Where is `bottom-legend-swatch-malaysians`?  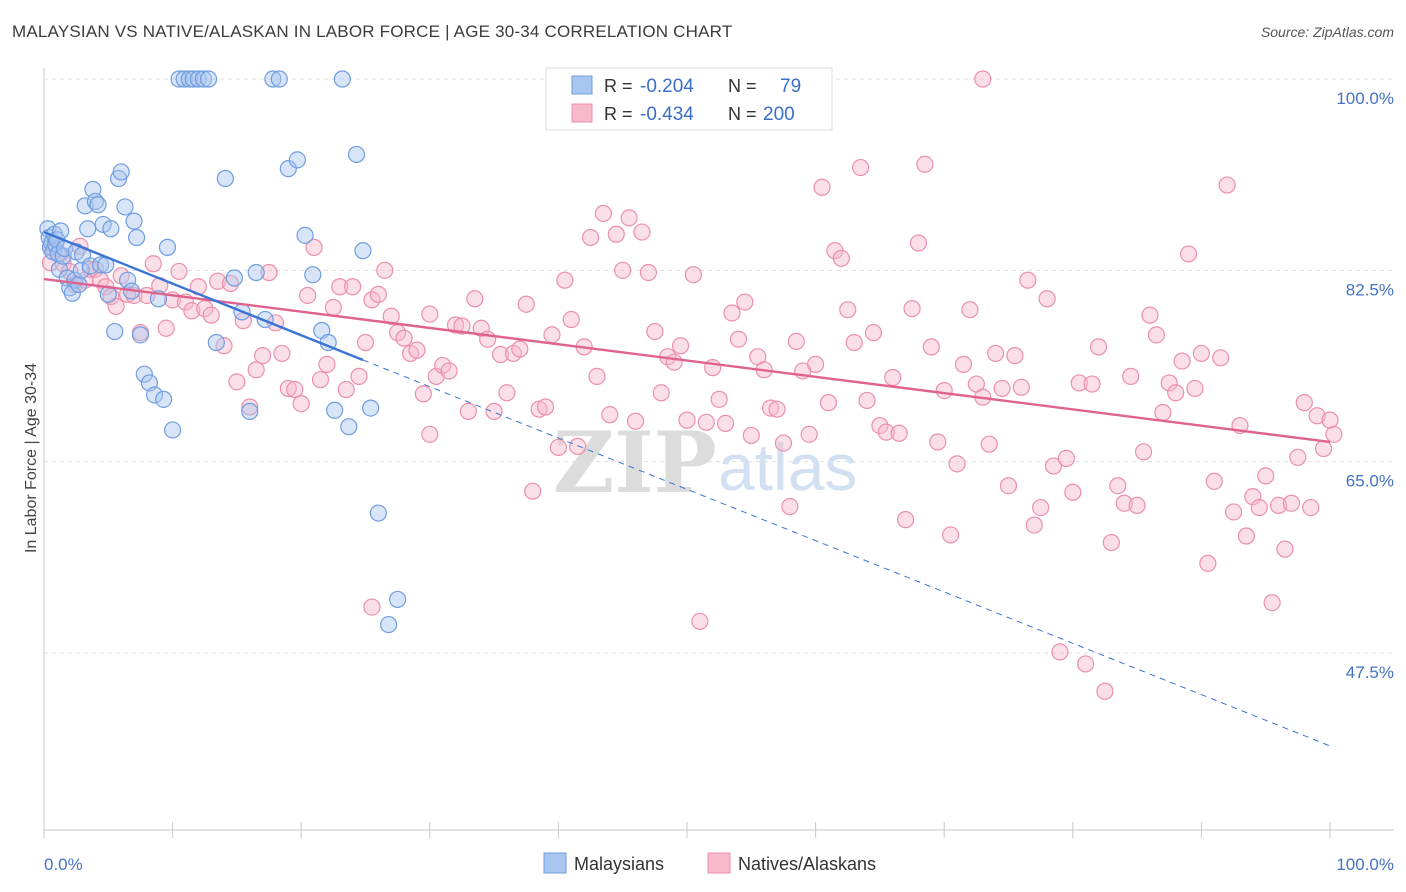 bottom-legend-swatch-malaysians is located at coordinates (555, 863).